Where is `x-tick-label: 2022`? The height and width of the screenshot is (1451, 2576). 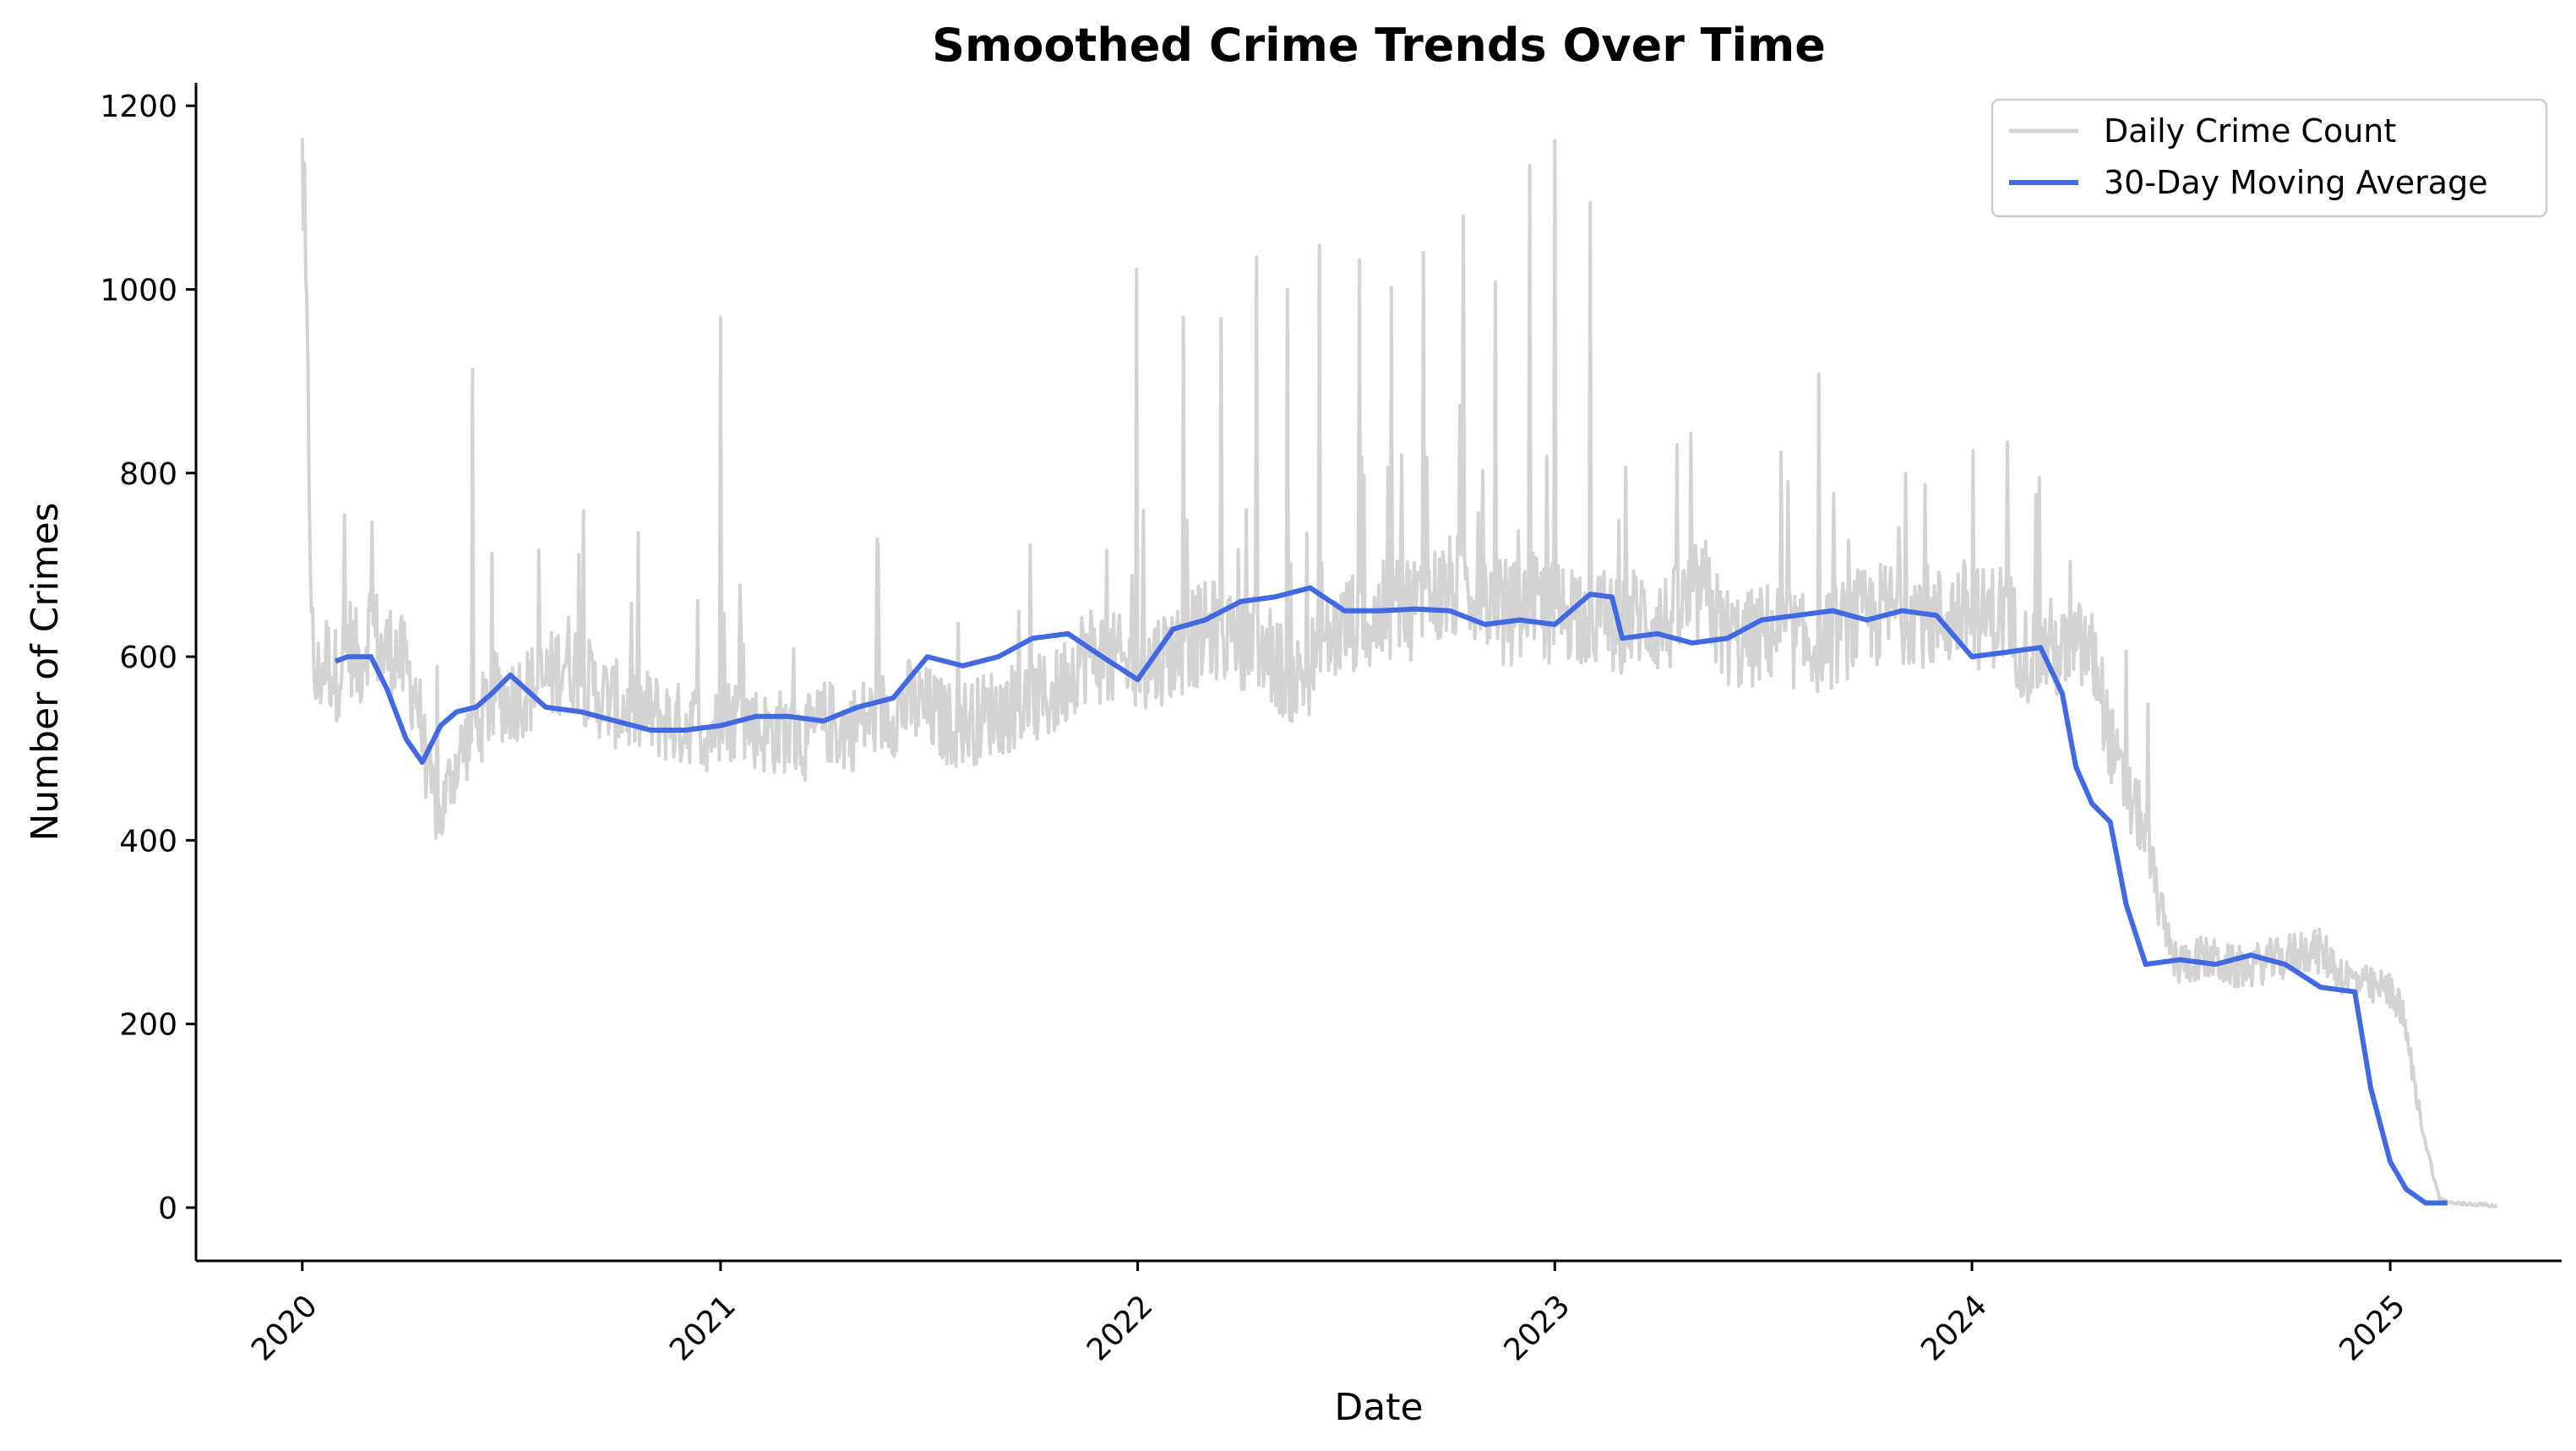 x-tick-label: 2022 is located at coordinates (1120, 1328).